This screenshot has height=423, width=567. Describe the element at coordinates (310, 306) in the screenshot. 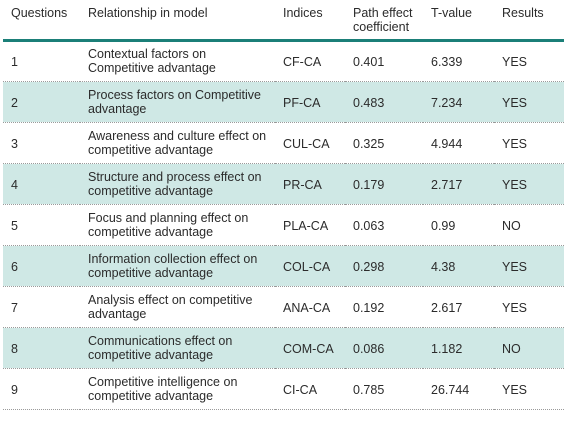

I see `cell-index: ANA-CA` at that location.